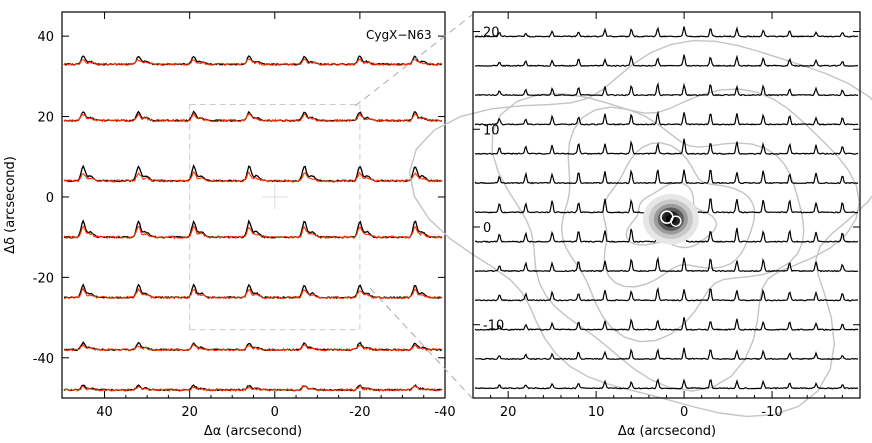  What do you see at coordinates (275, 217) in the screenshot?
I see `left-guides` at bounding box center [275, 217].